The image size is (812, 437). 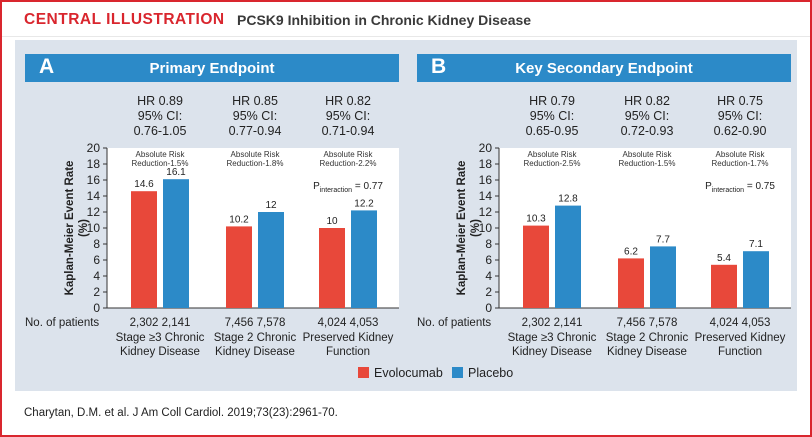 I want to click on panel-b-title: Key Secondary Endpoint, so click(x=604, y=68).